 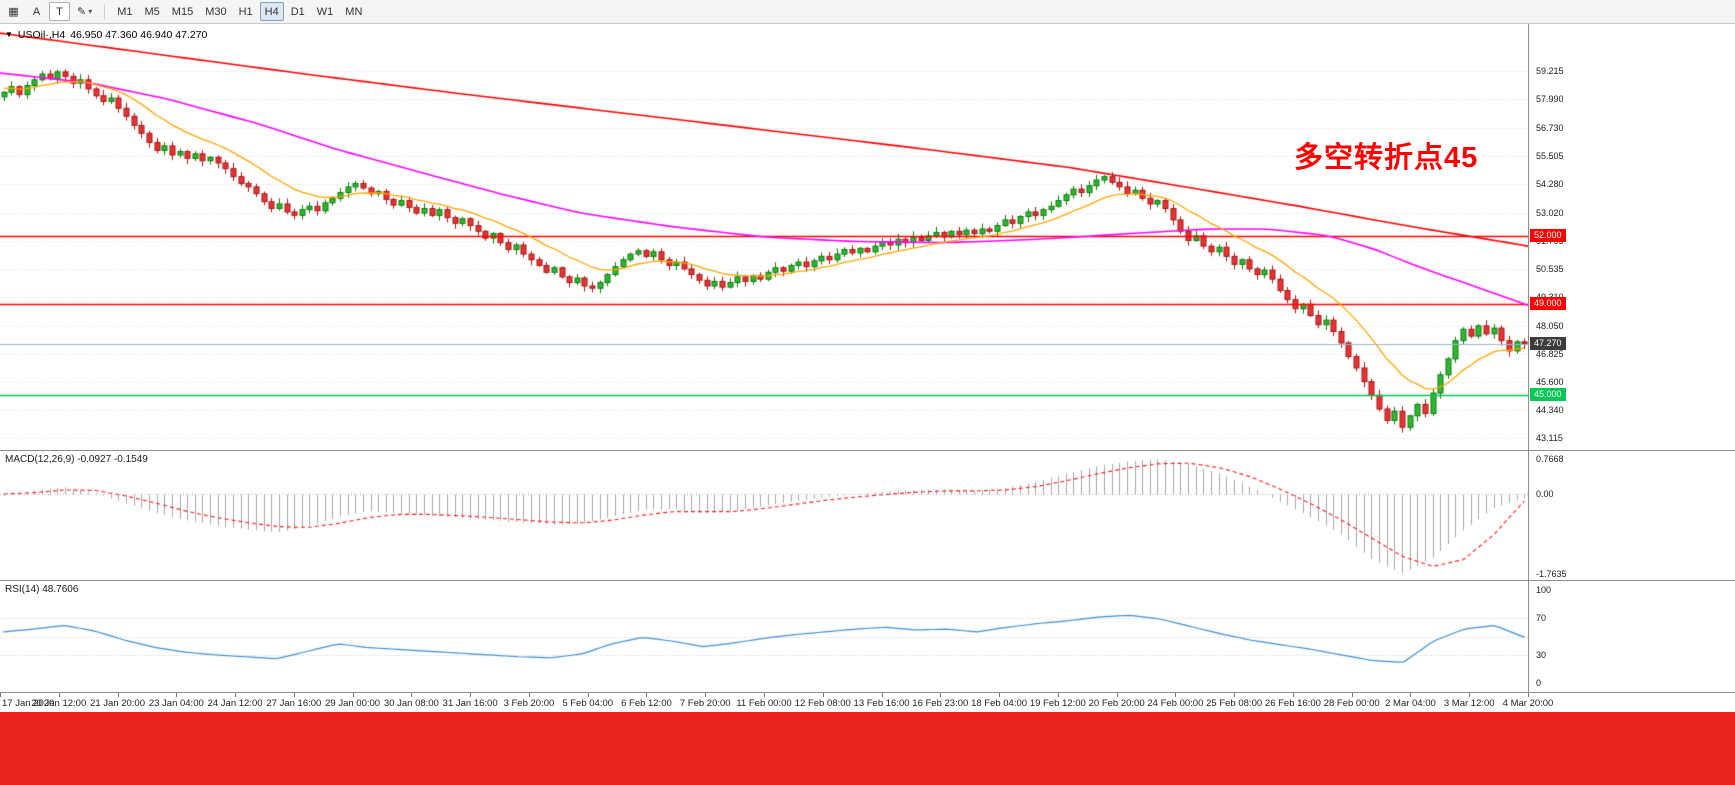 I want to click on macd-canvas, so click(x=764, y=515).